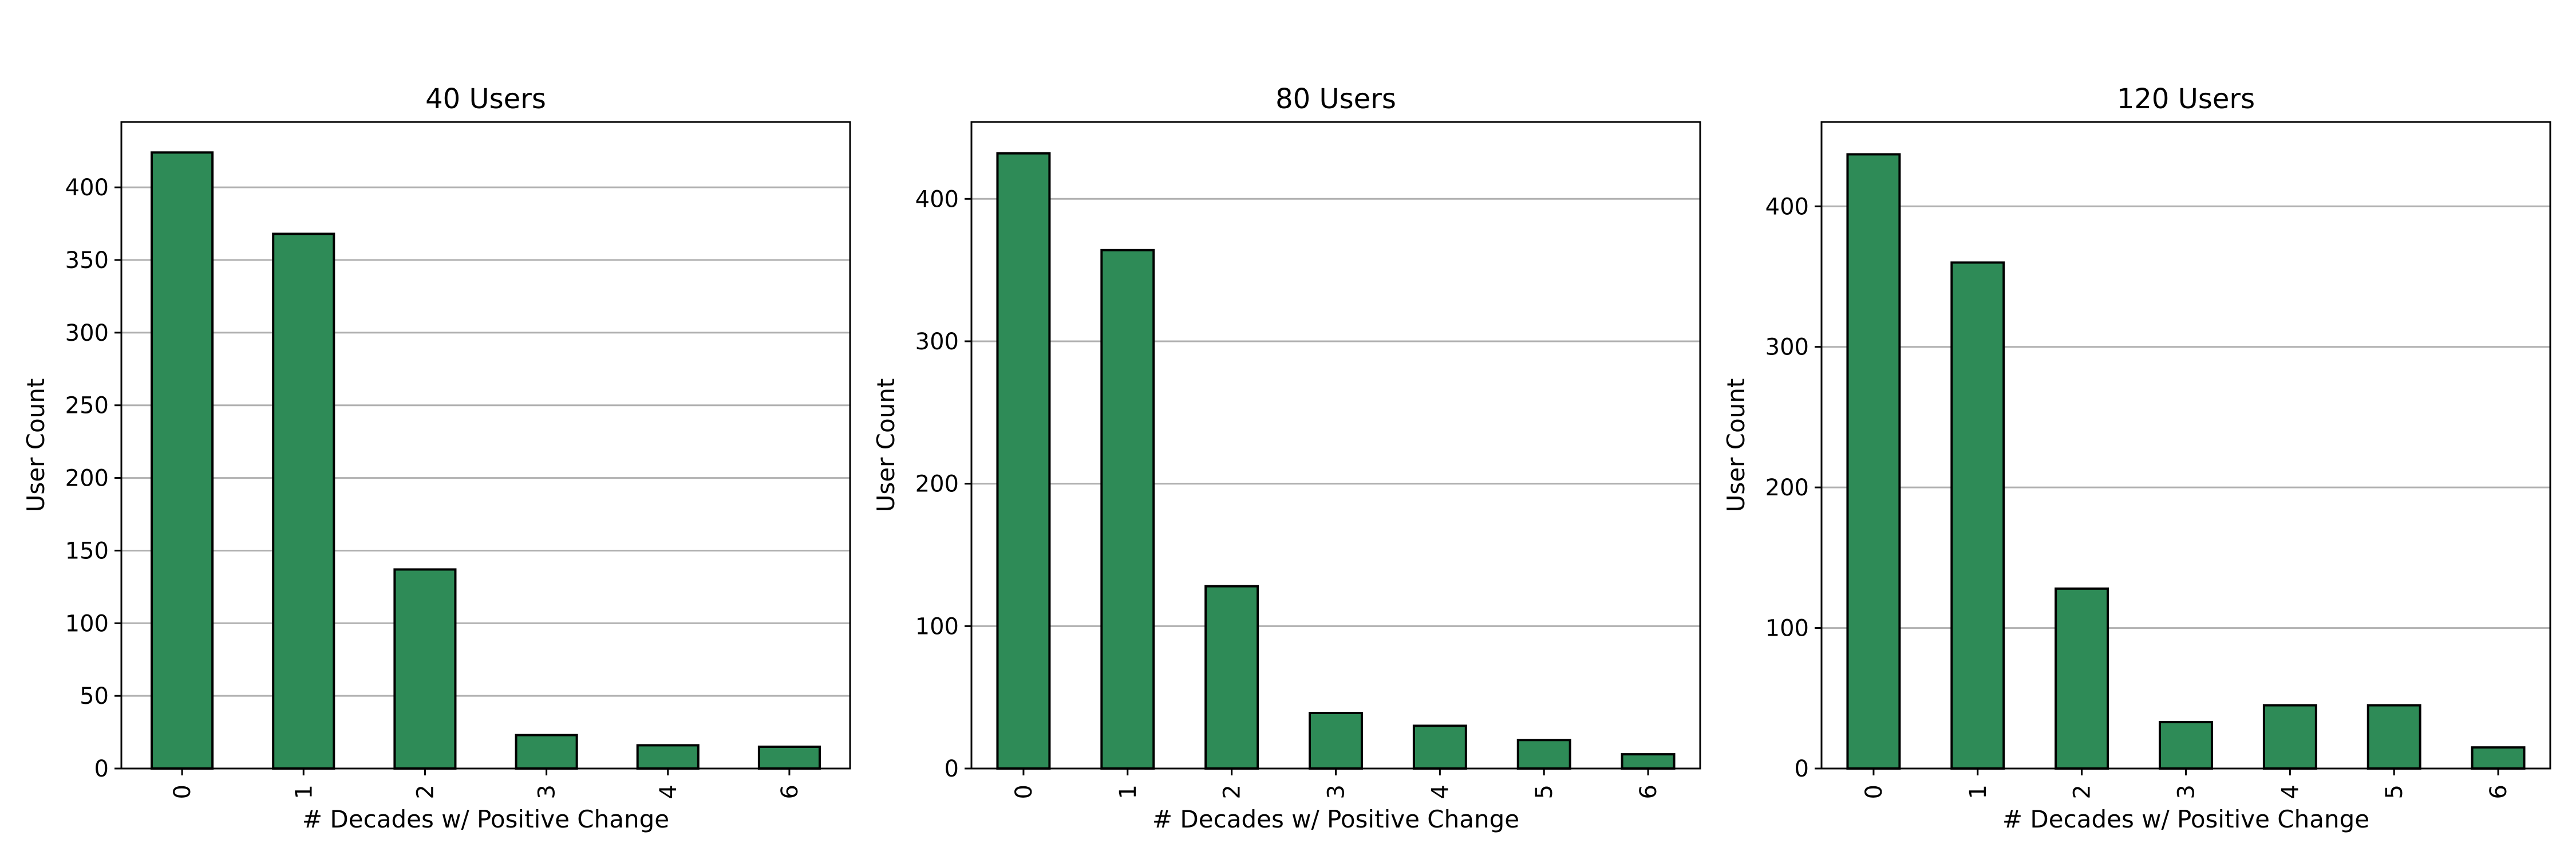 This screenshot has width=2576, height=859. I want to click on y-tick-label: 50, so click(94, 696).